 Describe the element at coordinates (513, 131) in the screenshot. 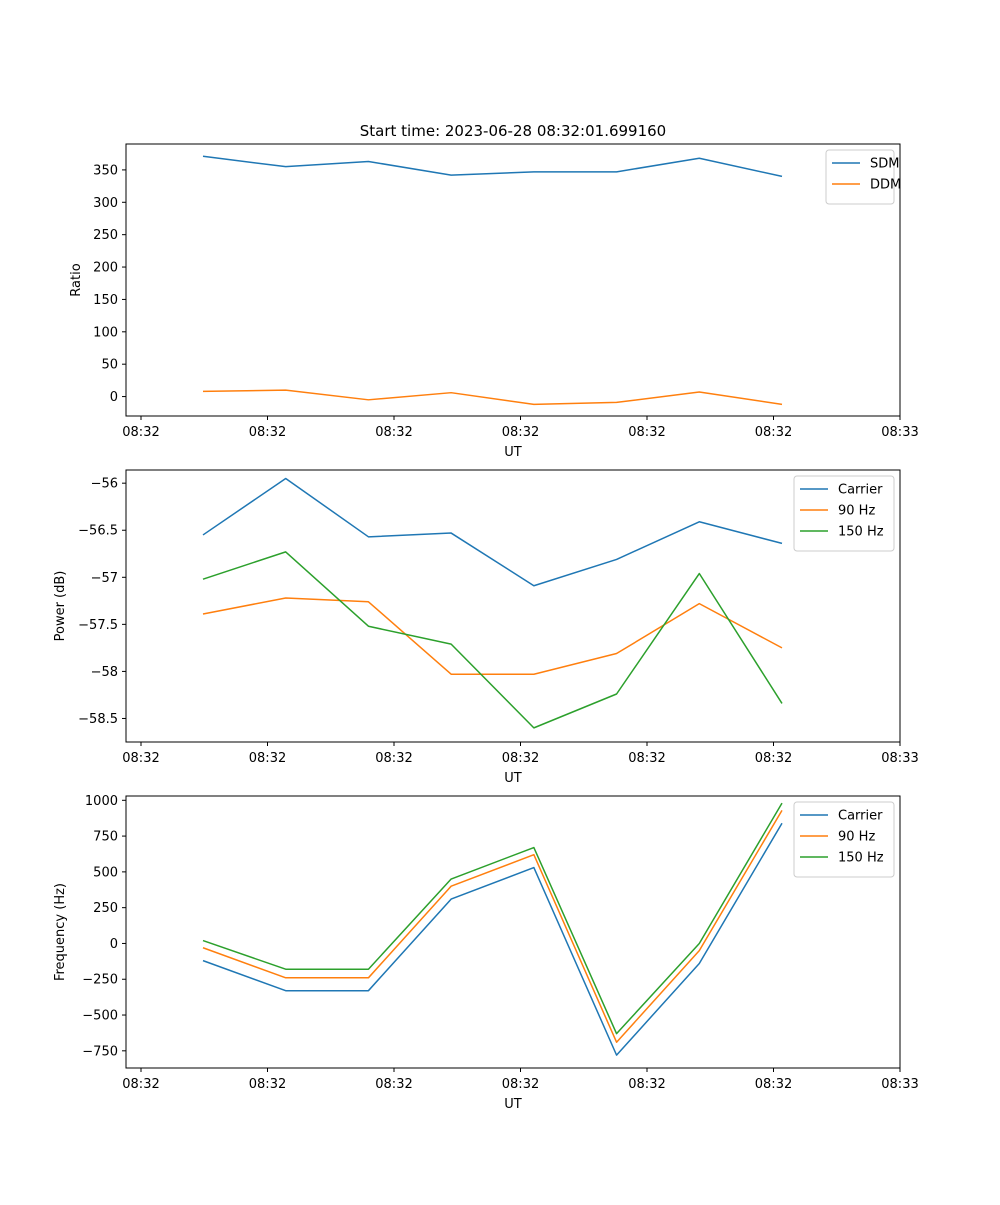

I see `chart-title: Start time: 2023-06-28 08:32:01.699160` at that location.